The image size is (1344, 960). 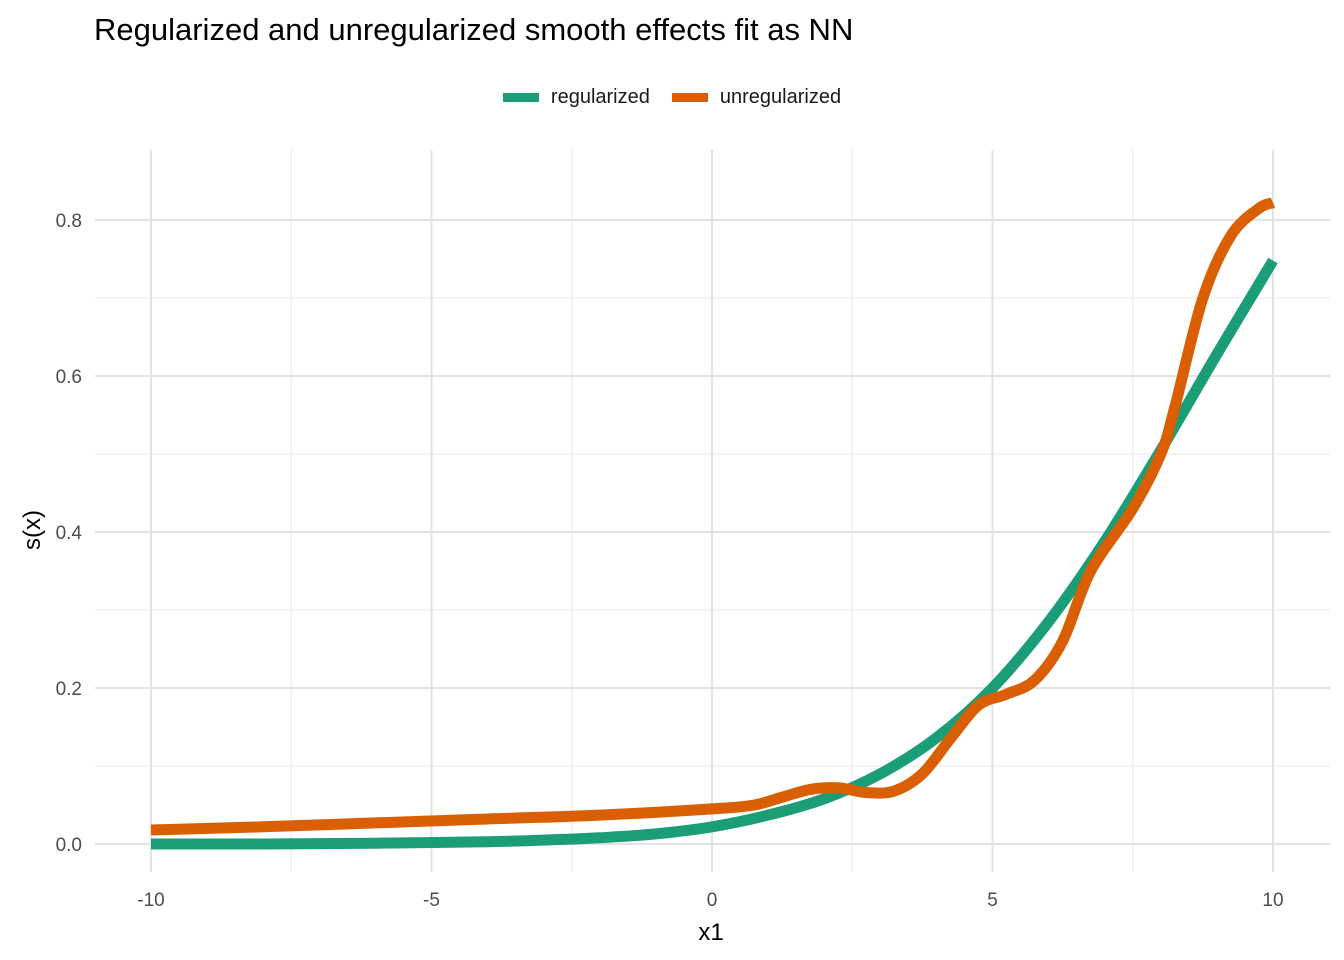 I want to click on x-tick-label: 0, so click(x=712, y=900).